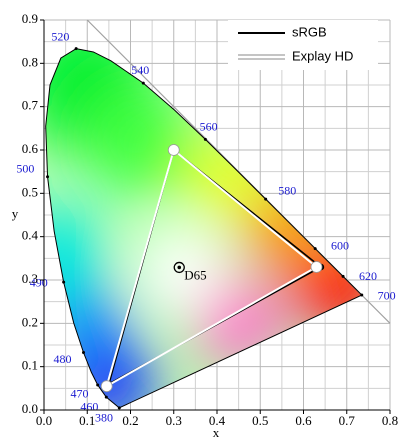 Image resolution: width=400 pixels, height=442 pixels. I want to click on wavelength-label: 490, so click(39, 282).